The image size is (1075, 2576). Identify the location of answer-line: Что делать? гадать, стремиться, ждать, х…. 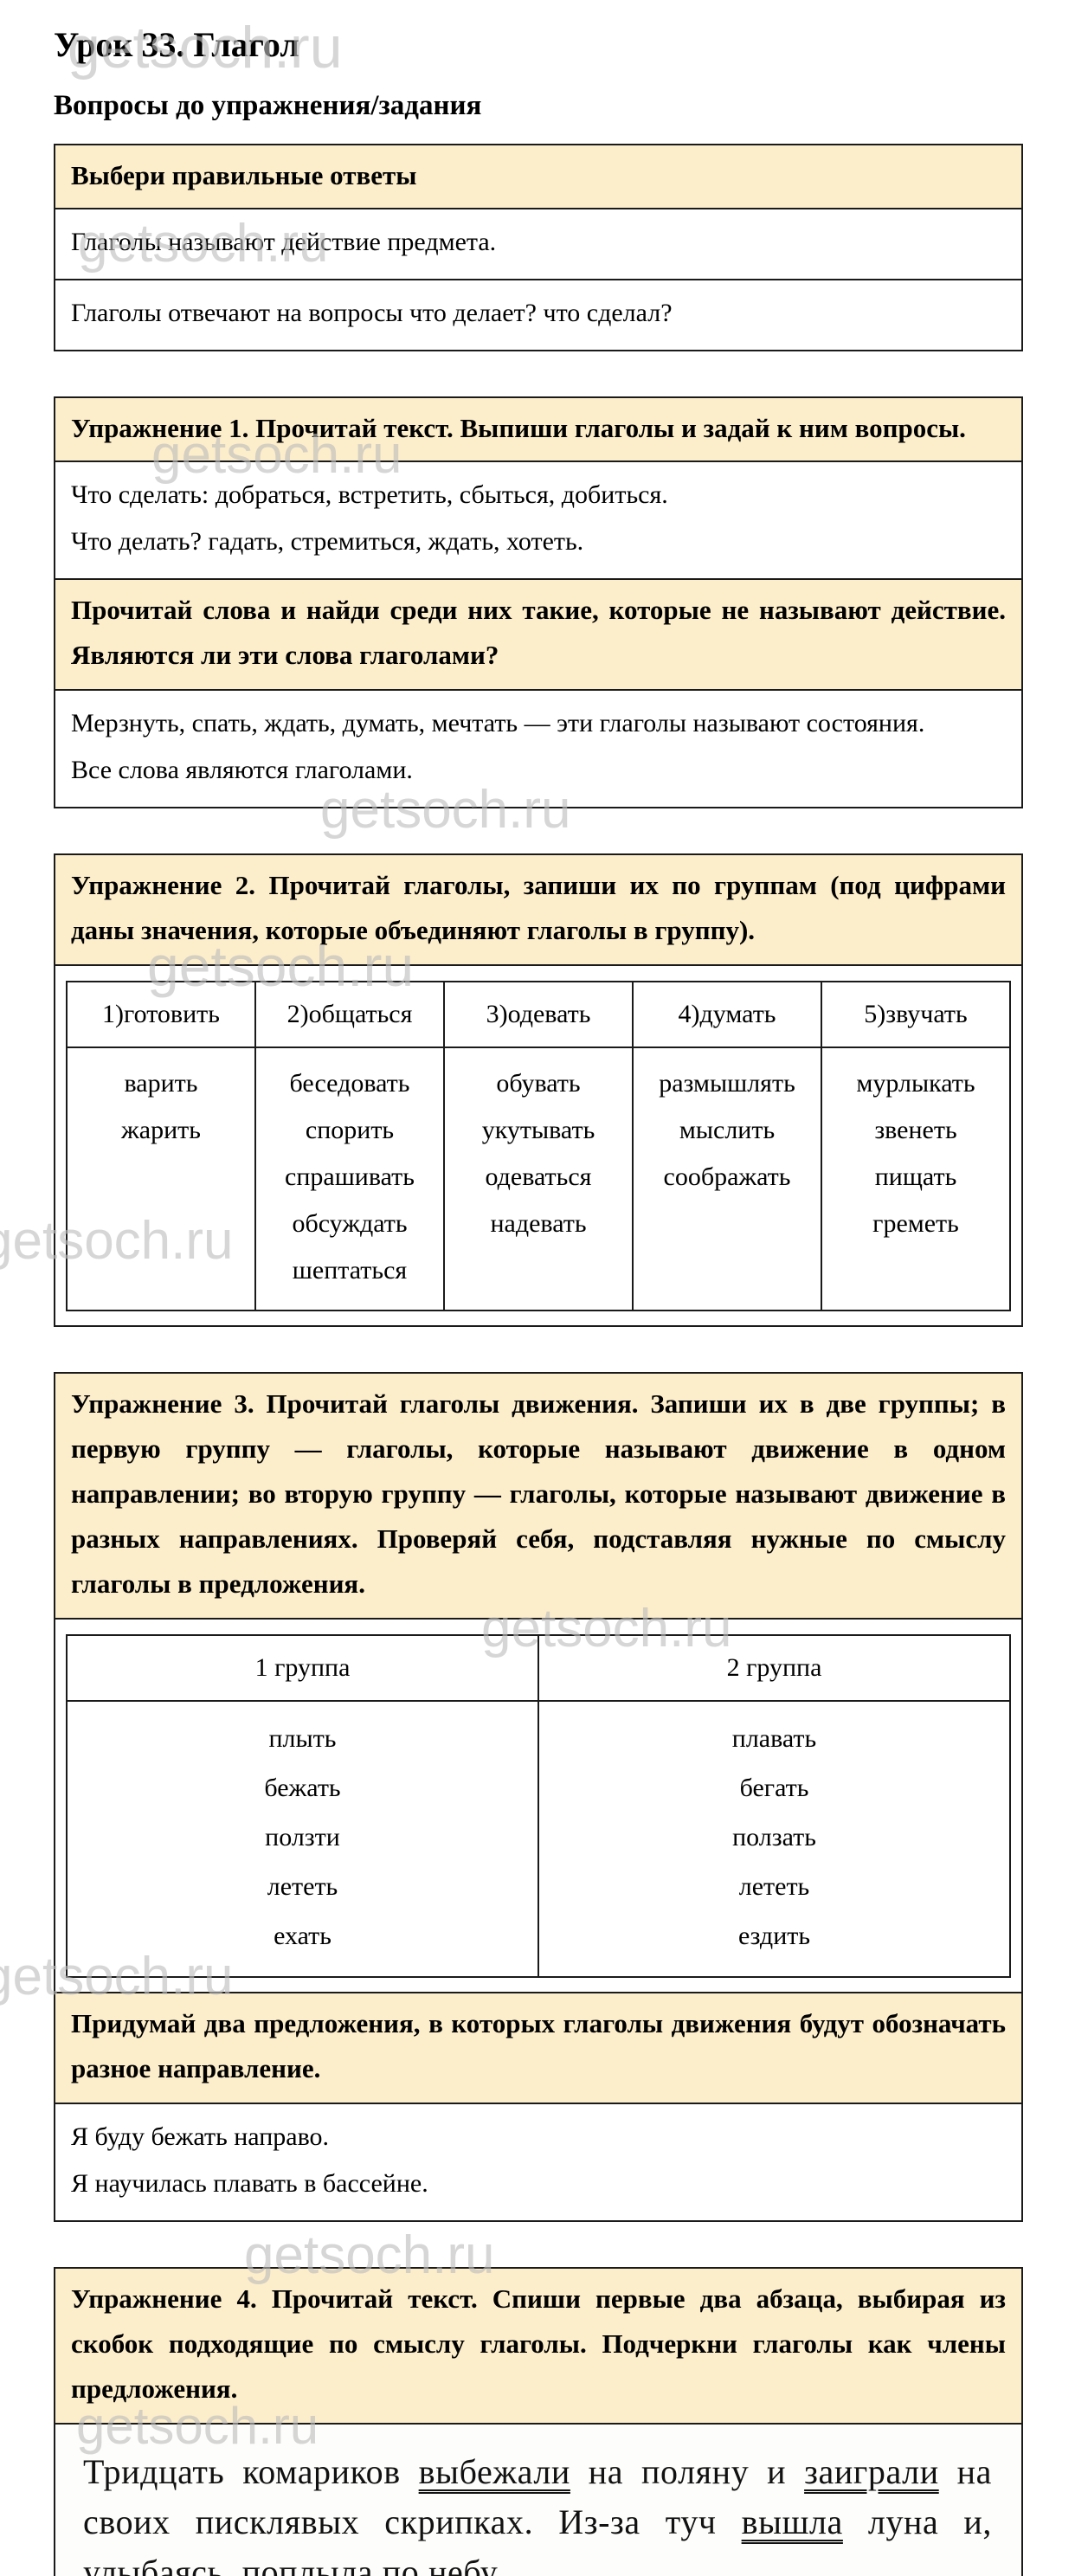
(327, 541).